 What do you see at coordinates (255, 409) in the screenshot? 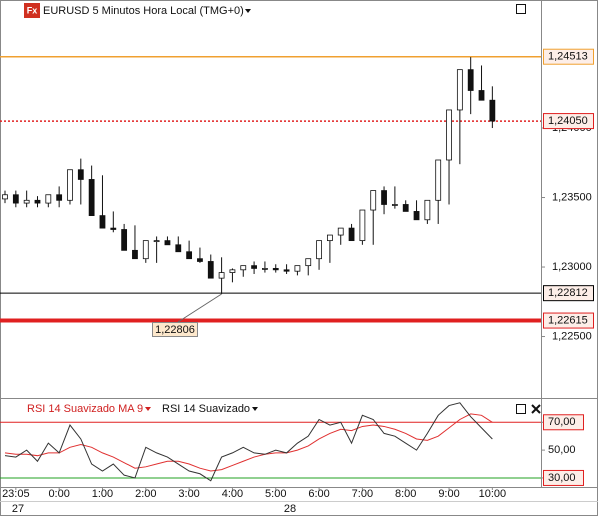
I see `rsi-sub-dropdown` at bounding box center [255, 409].